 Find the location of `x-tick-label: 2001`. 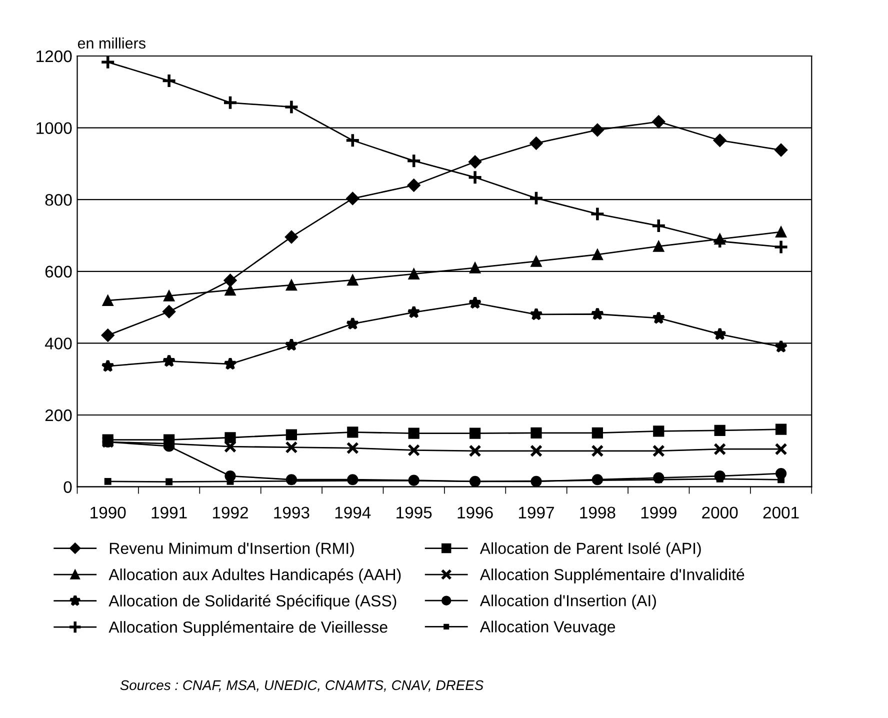

x-tick-label: 2001 is located at coordinates (781, 512).